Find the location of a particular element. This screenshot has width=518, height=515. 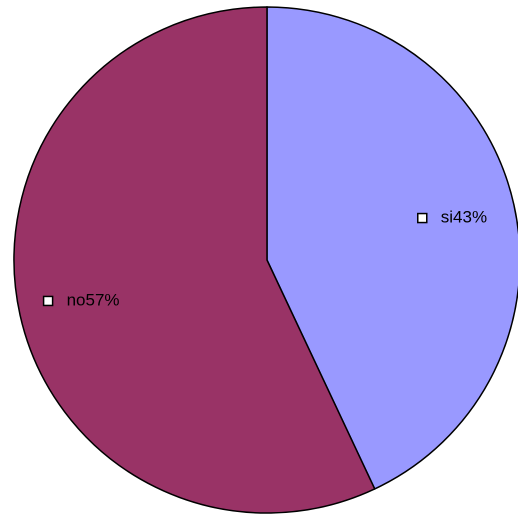

category-label: si is located at coordinates (447, 217).